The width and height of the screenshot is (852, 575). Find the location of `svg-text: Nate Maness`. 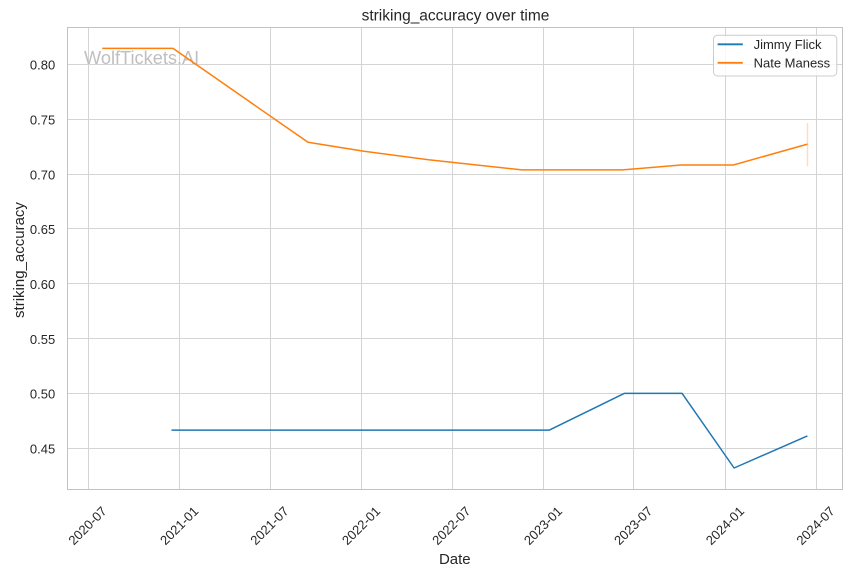

svg-text: Nate Maness is located at coordinates (792, 63).